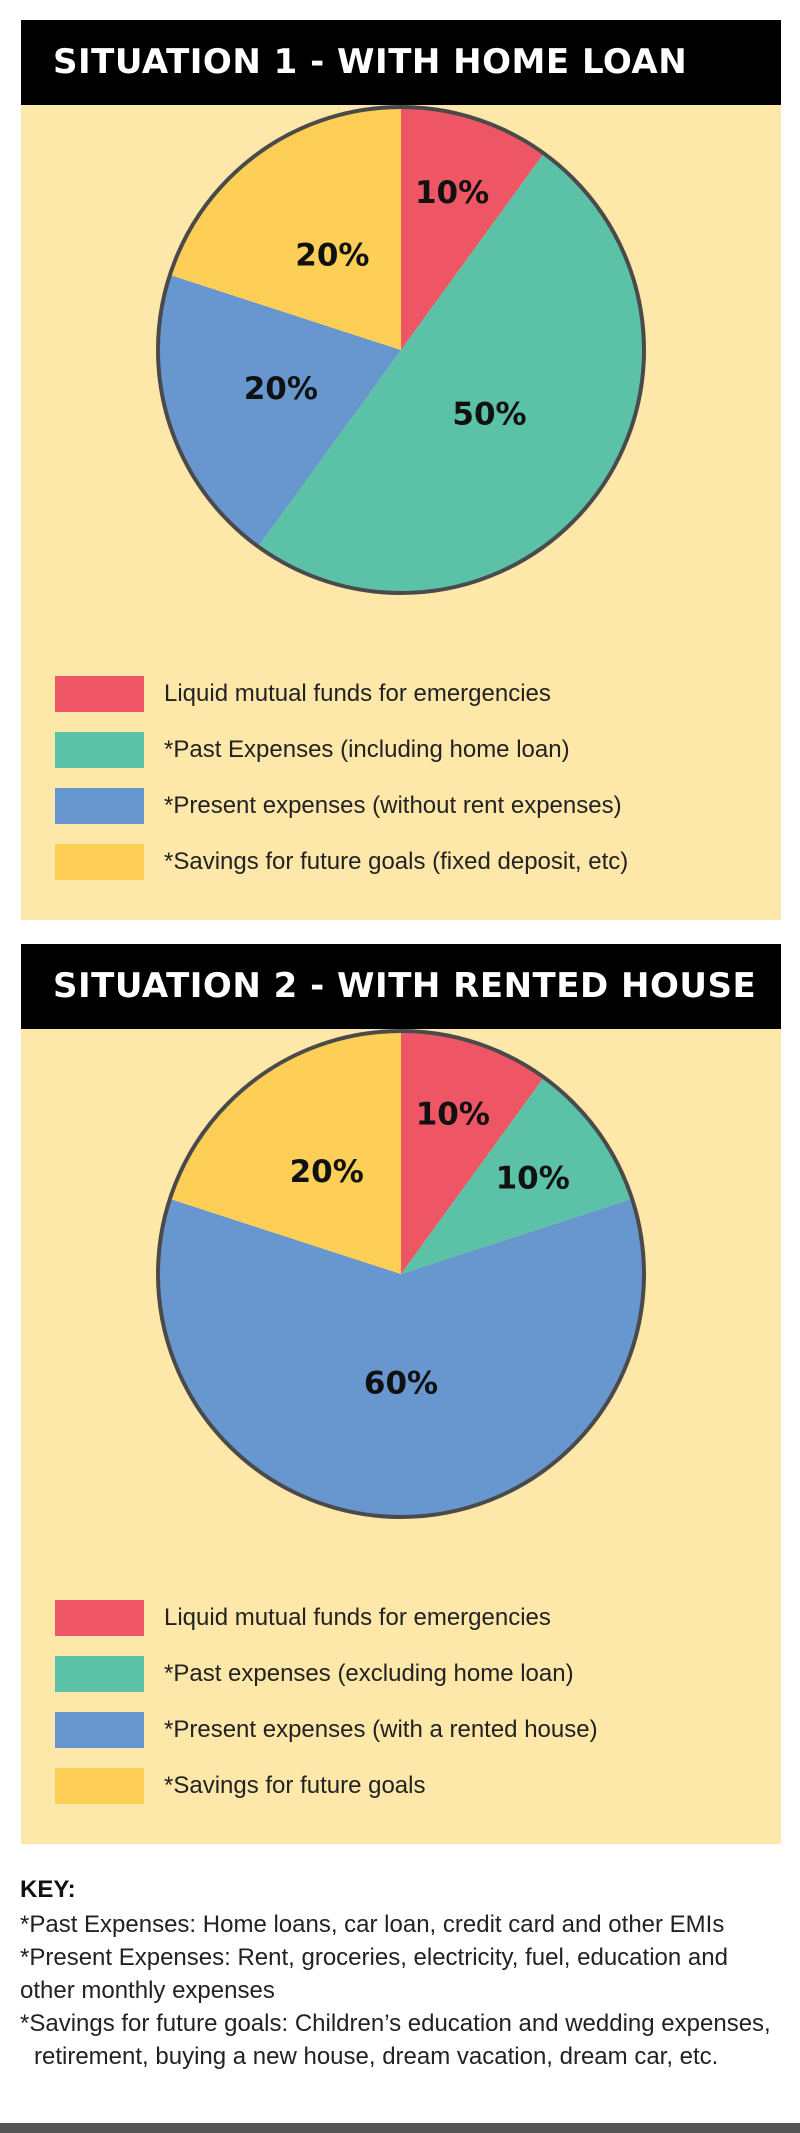  What do you see at coordinates (401, 62) in the screenshot?
I see `situation-1-title: SITUATION 1 - WITH HOME LOAN` at bounding box center [401, 62].